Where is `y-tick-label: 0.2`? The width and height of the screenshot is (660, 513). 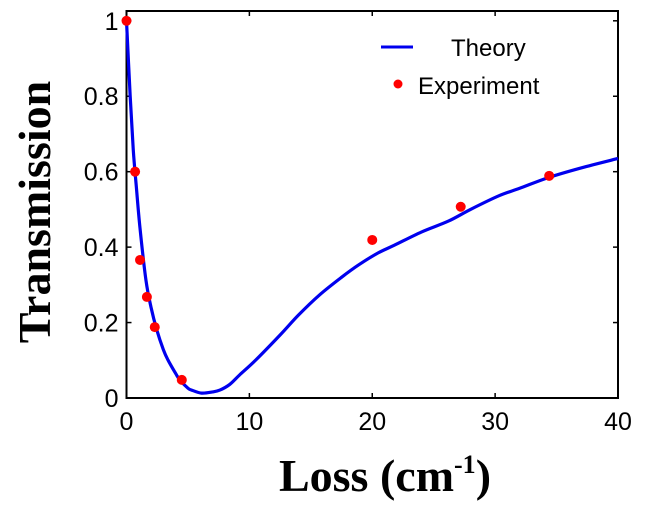
y-tick-label: 0.2 is located at coordinates (101, 324).